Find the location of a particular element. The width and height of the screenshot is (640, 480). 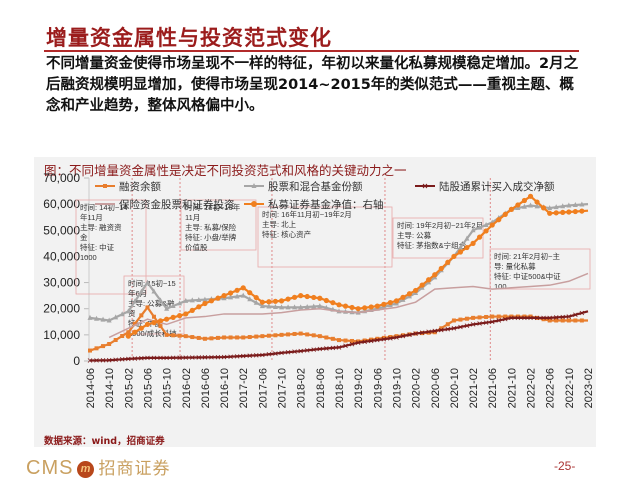

logo-cn-text: 招商证券 is located at coordinates (134, 469).